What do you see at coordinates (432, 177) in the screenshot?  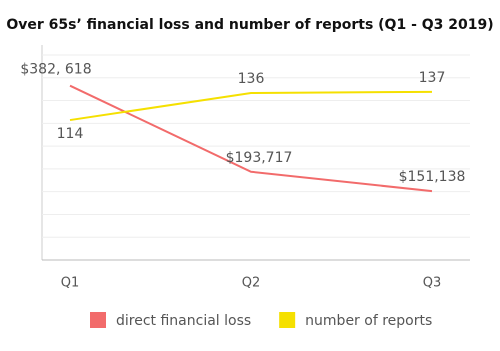 I see `data-label: $151,138` at bounding box center [432, 177].